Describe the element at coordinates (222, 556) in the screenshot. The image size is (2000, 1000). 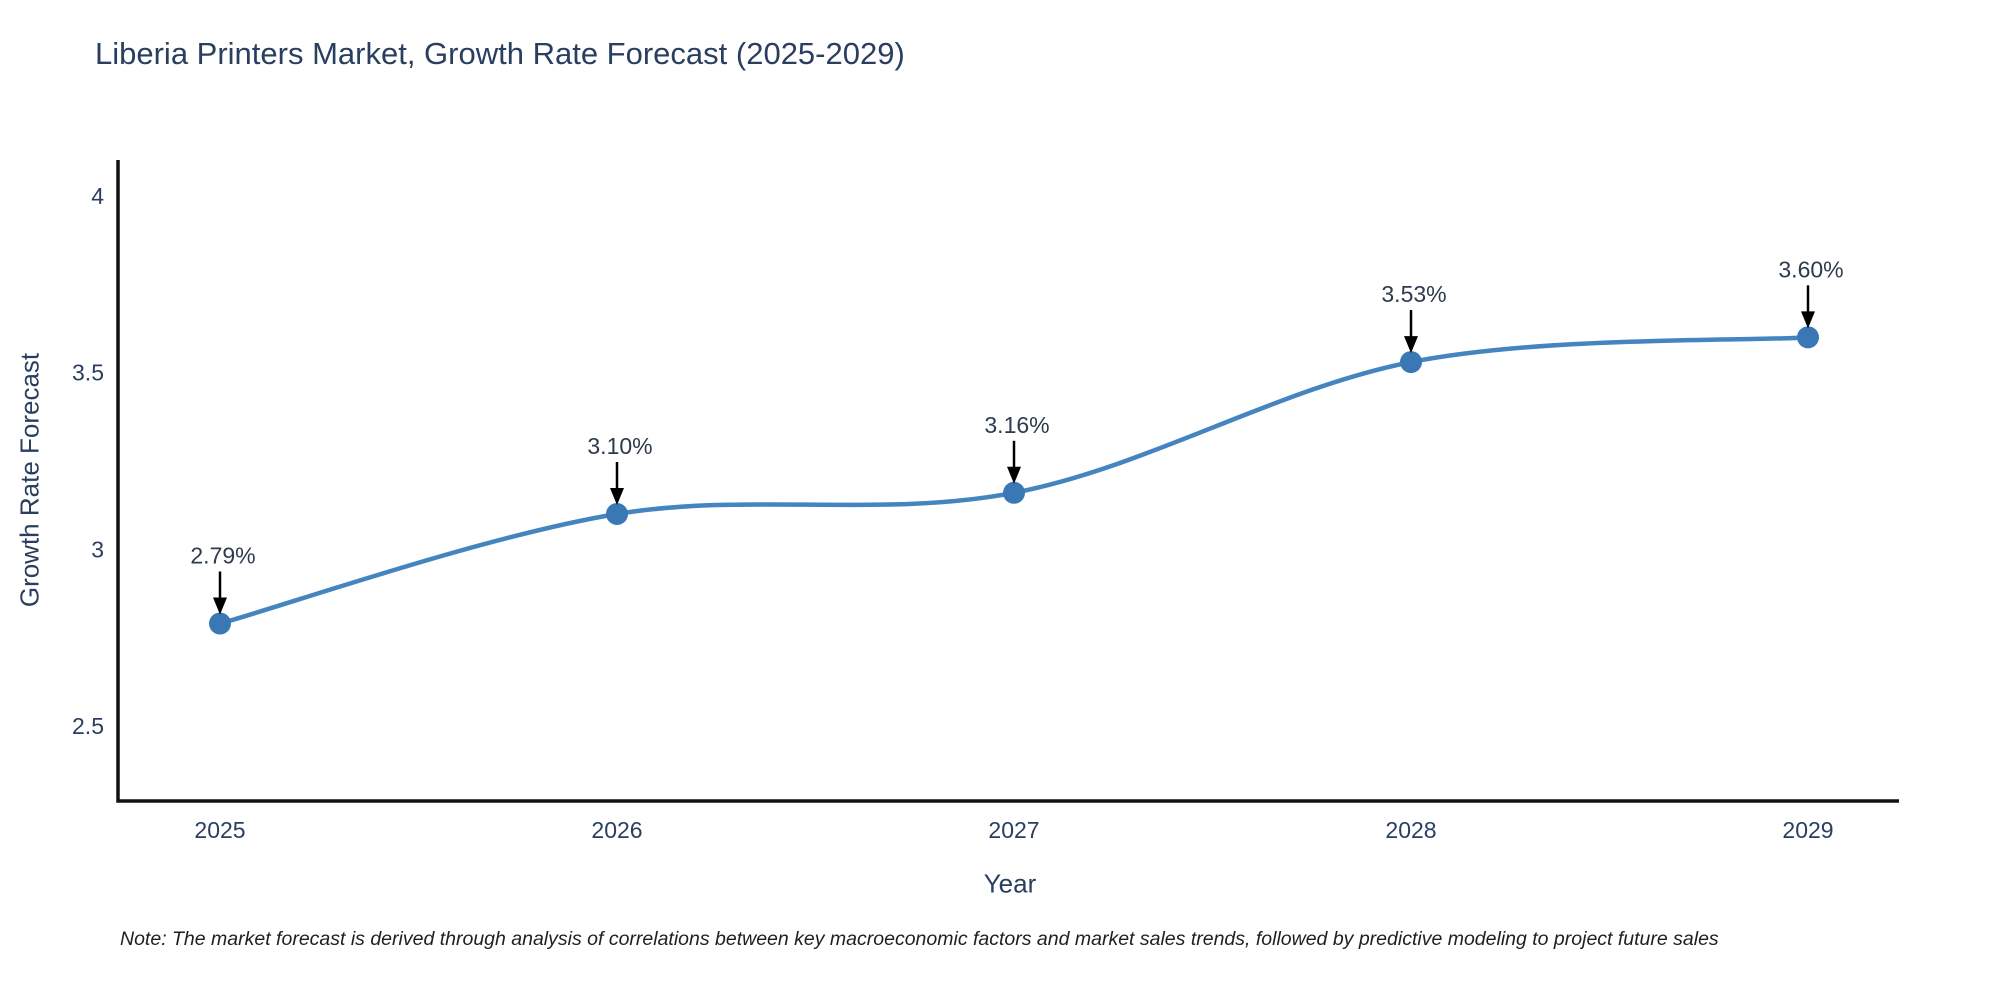
I see `annotation-label: 2.79%` at that location.